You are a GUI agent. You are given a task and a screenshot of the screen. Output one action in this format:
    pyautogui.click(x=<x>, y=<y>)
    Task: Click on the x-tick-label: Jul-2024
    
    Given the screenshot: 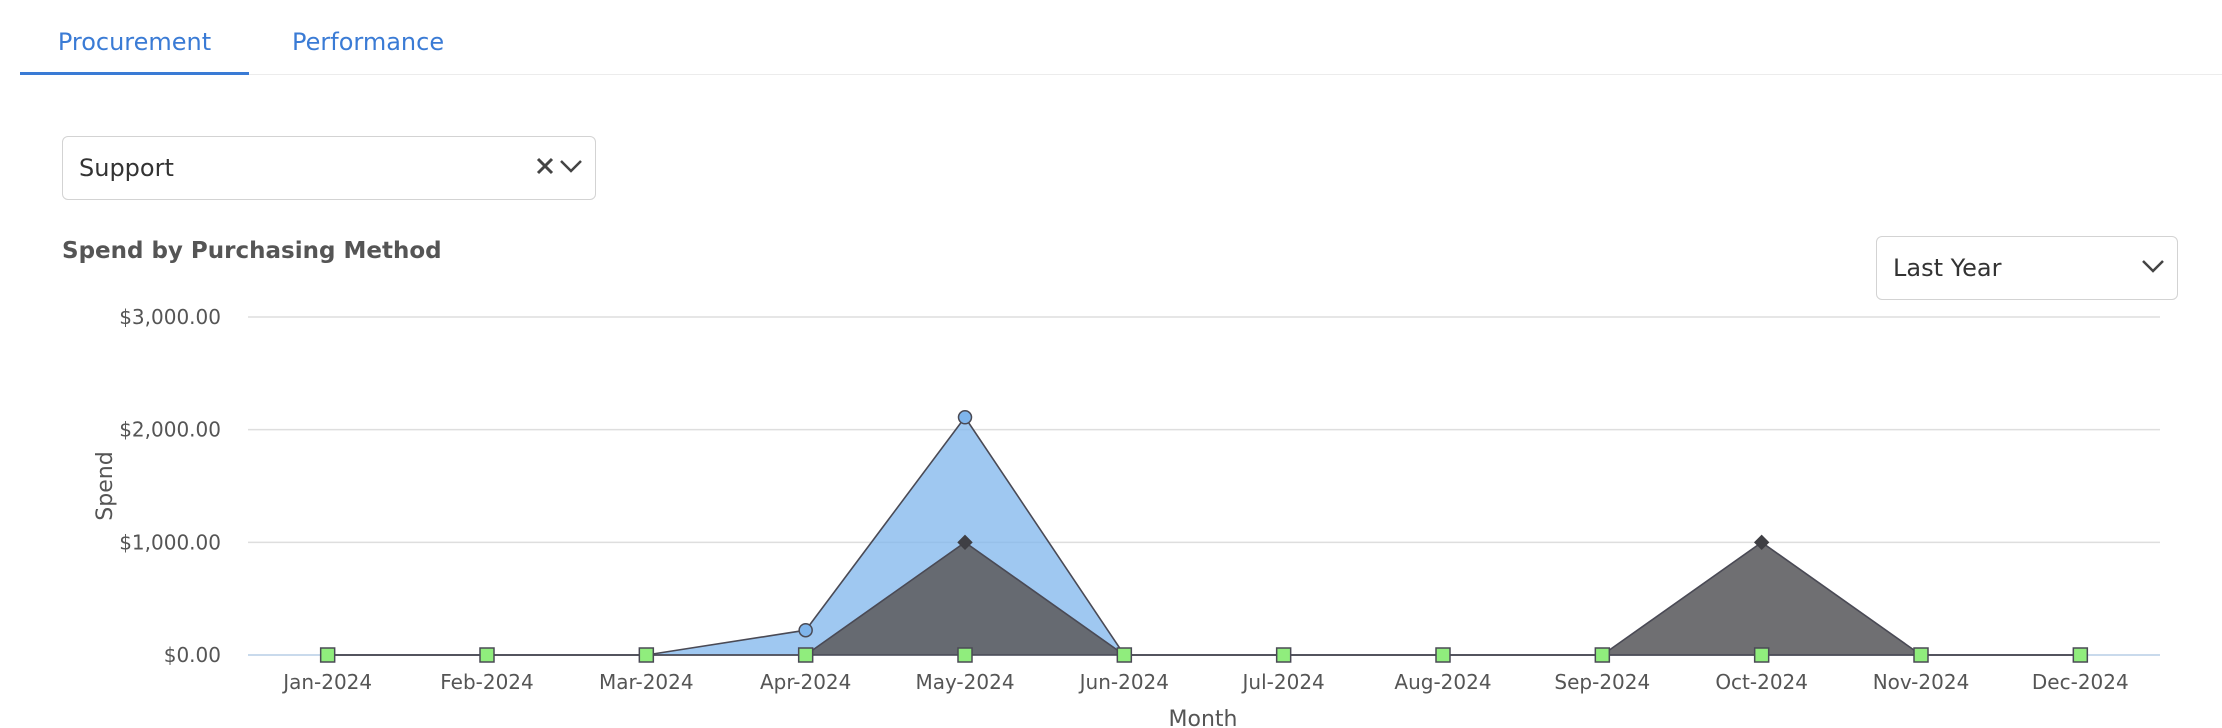 What is the action you would take?
    pyautogui.click(x=1283, y=682)
    